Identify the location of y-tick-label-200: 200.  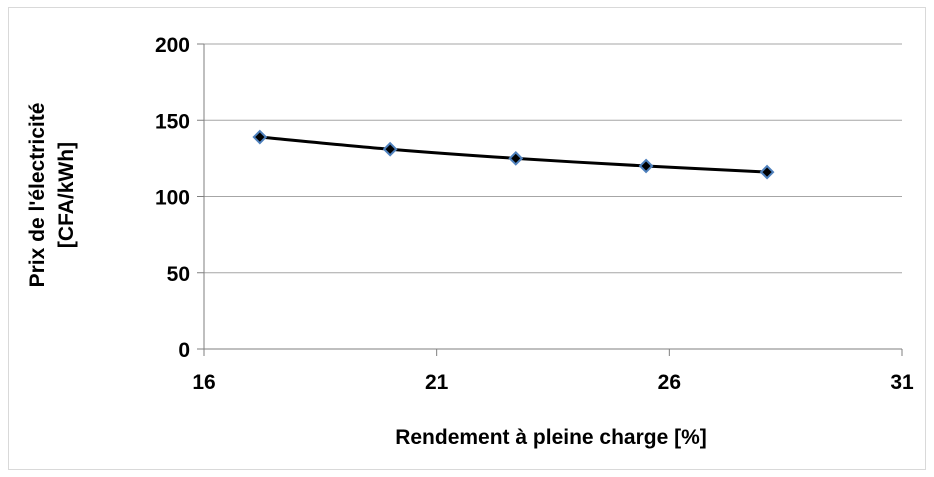
(172, 45).